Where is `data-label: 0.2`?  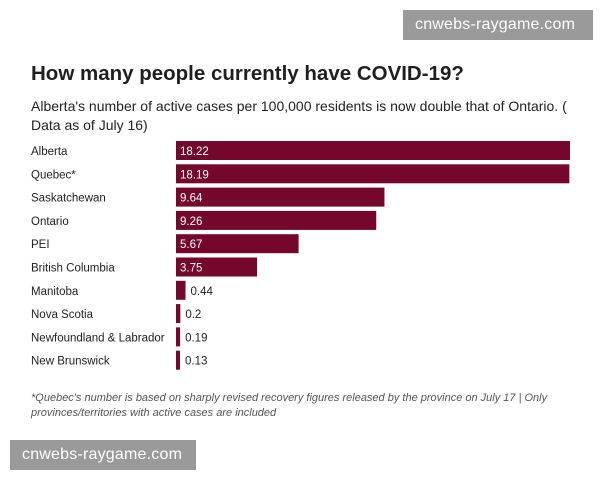 data-label: 0.2 is located at coordinates (193, 315).